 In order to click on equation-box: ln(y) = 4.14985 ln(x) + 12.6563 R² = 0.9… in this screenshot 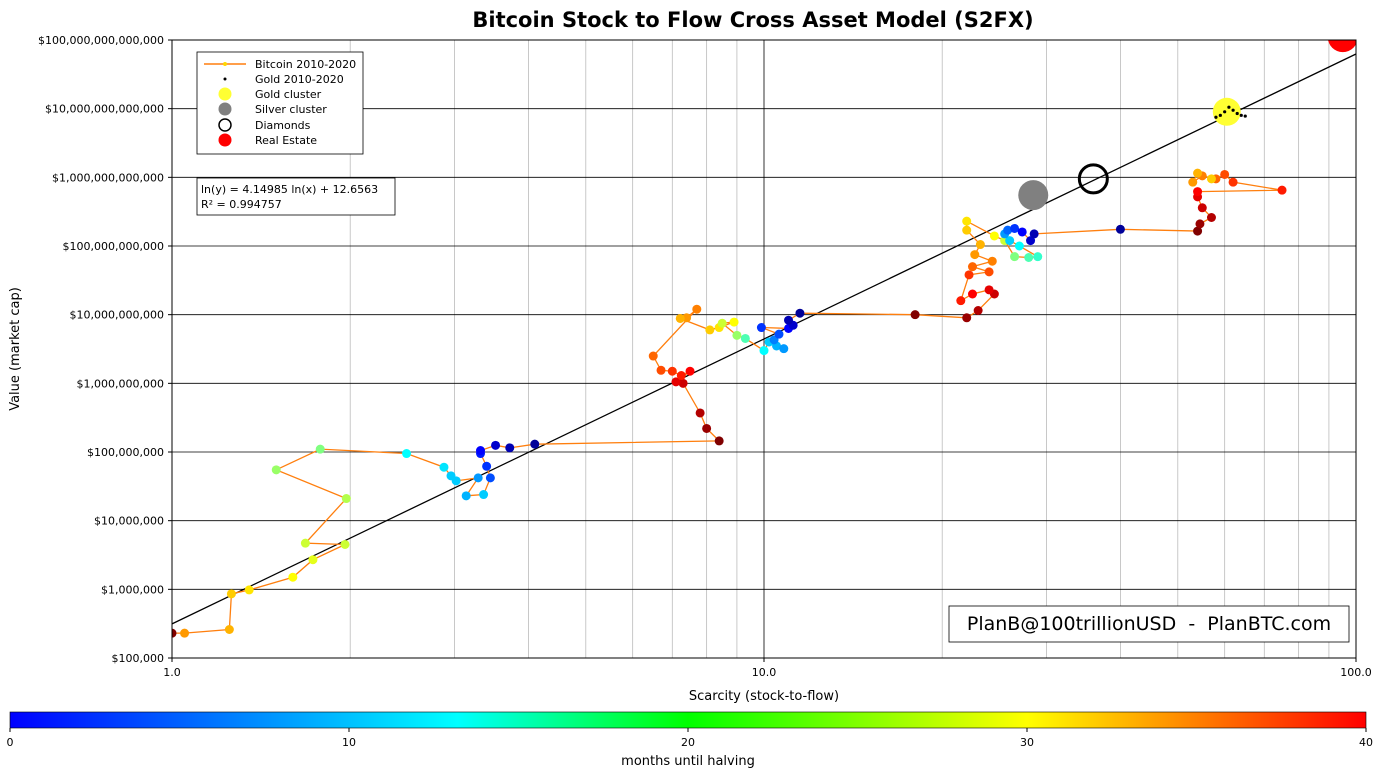, I will do `click(296, 196)`.